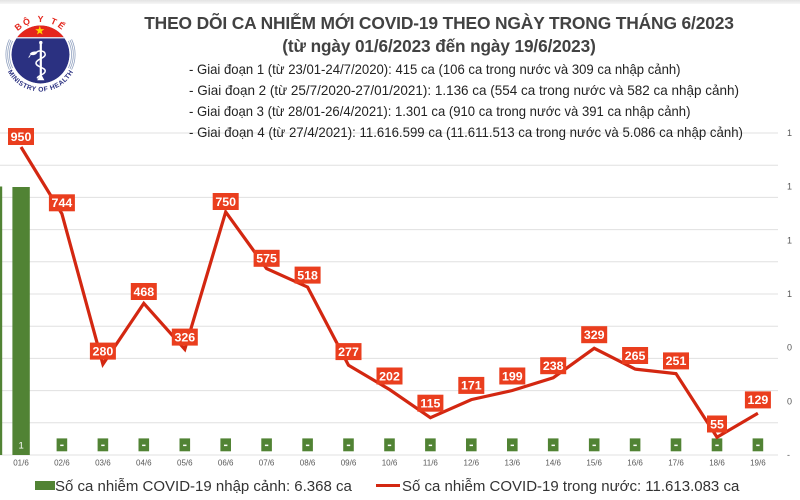  Describe the element at coordinates (62, 203) in the screenshot. I see `svg-text: 744` at that location.